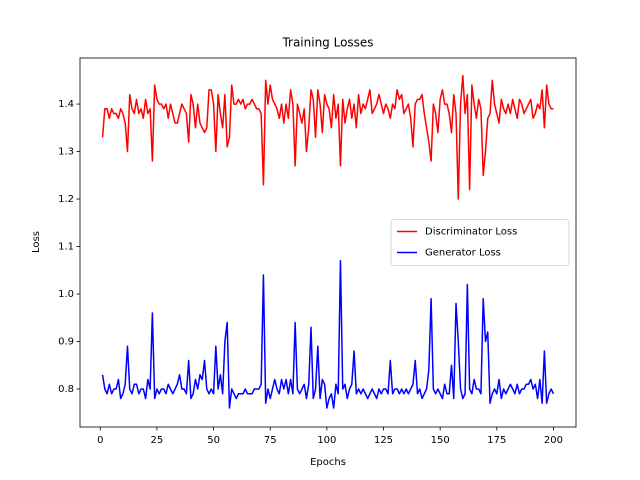  What do you see at coordinates (66, 247) in the screenshot?
I see `y-tick-label: 1.1` at bounding box center [66, 247].